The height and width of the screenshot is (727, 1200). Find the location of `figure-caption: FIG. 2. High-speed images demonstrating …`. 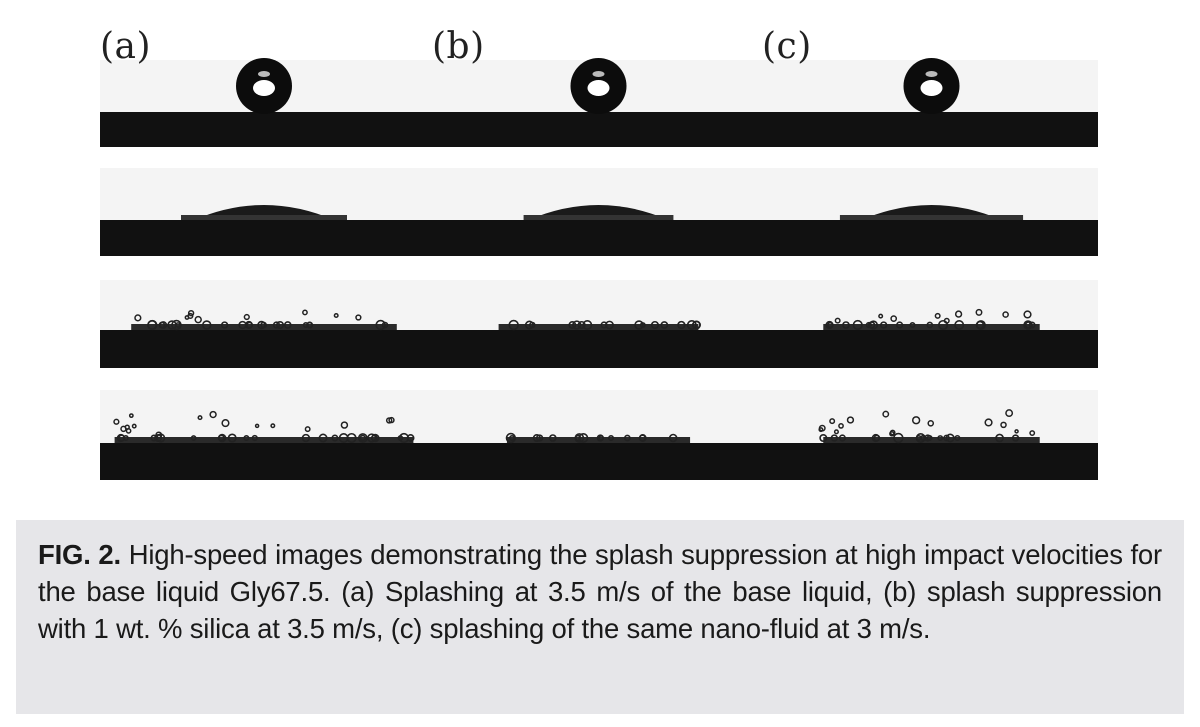

figure-caption: FIG. 2. High-speed images demonstrating … is located at coordinates (600, 591).